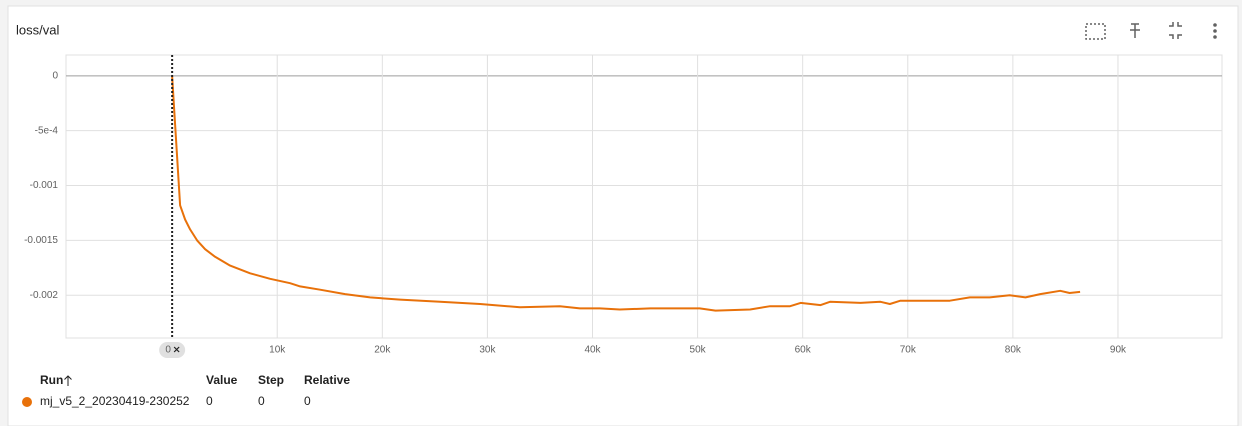 This screenshot has width=1242, height=426. What do you see at coordinates (27, 402) in the screenshot?
I see `run-color` at bounding box center [27, 402].